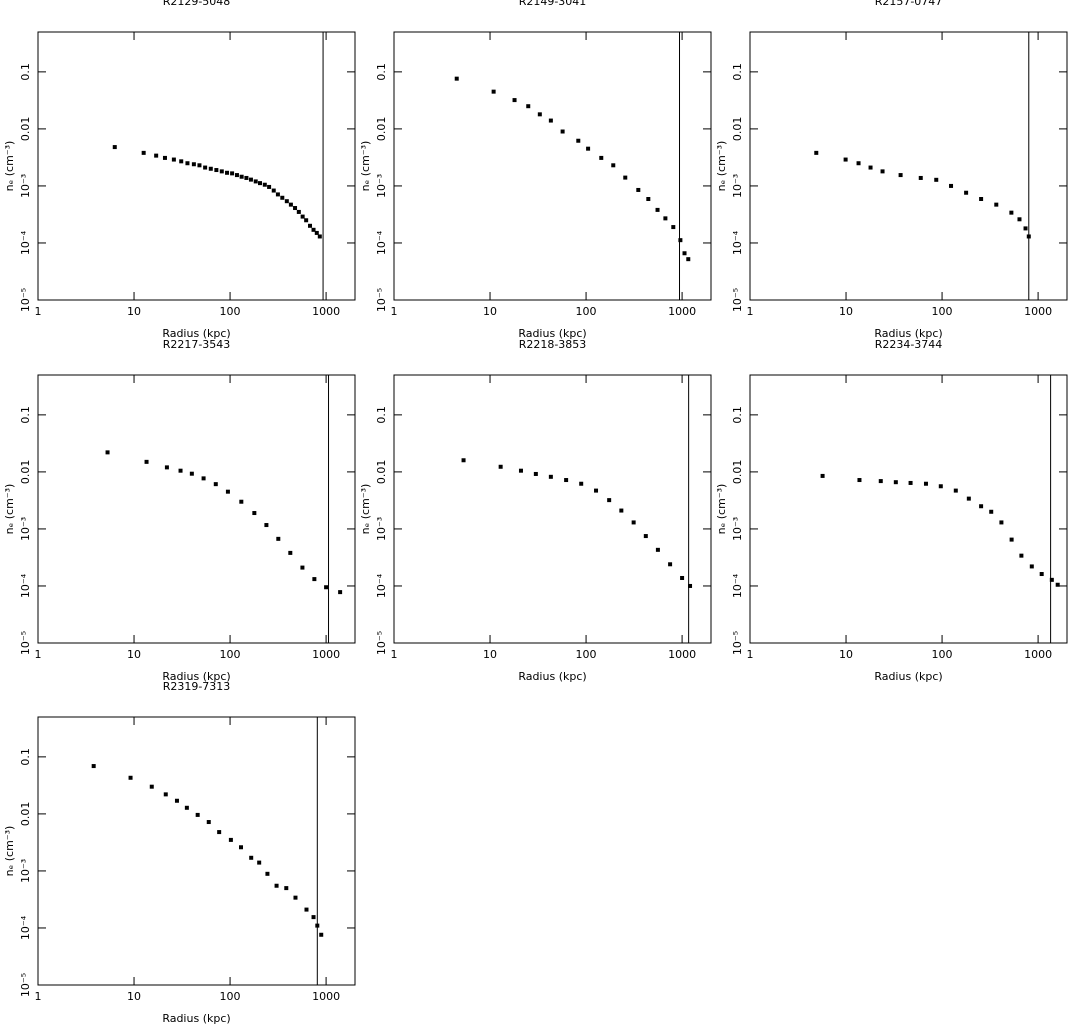 The image size is (1069, 1027). I want to click on y-axis-label: nₑ (cm⁻³), so click(9, 509).